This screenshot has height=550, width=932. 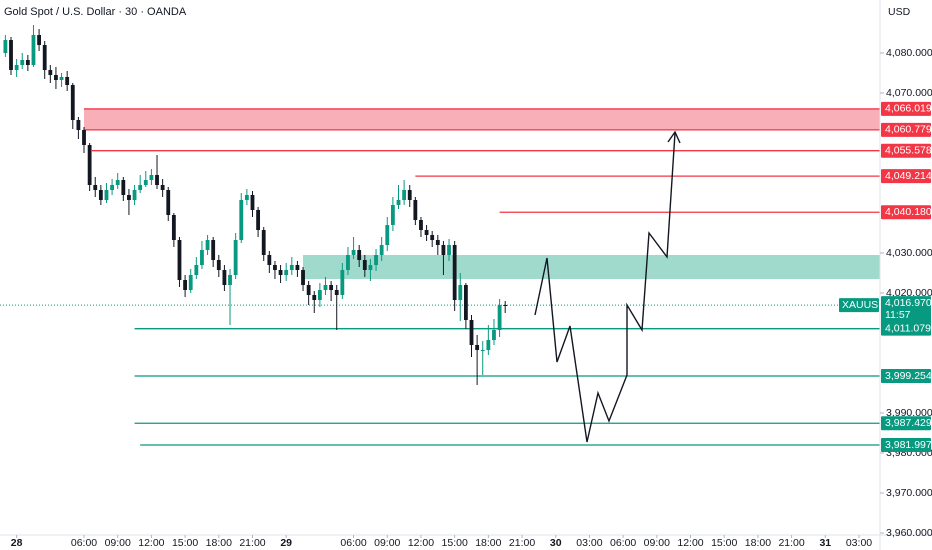 I want to click on y-tick-label: 4,080.000, so click(x=909, y=53).